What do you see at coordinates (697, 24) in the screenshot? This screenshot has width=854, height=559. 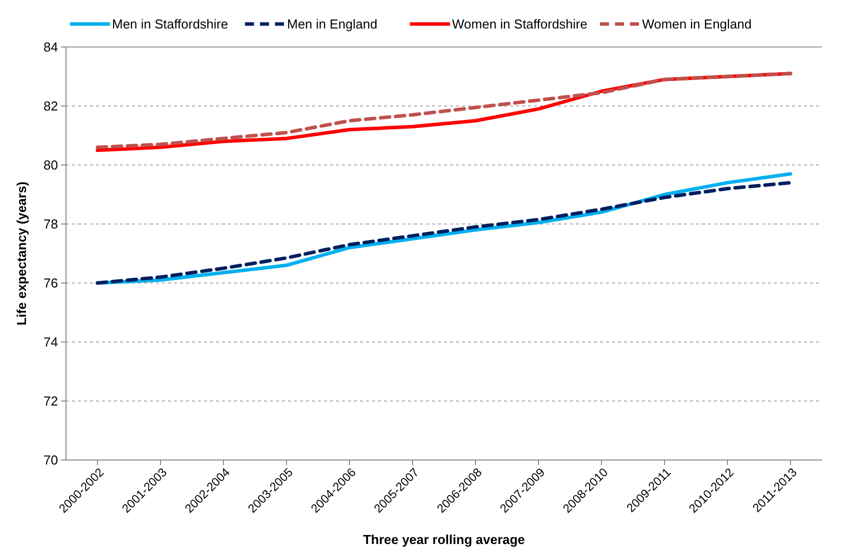 I see `legend-label: Women in England` at bounding box center [697, 24].